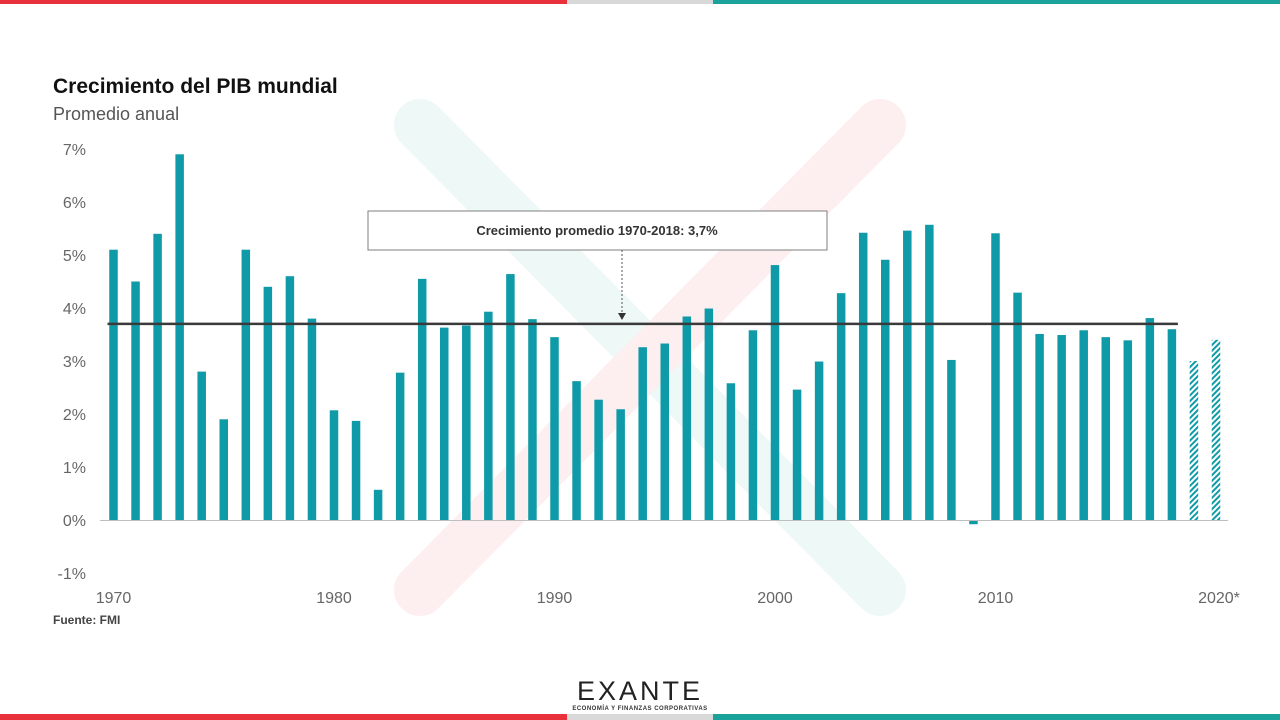 This screenshot has width=1280, height=720. Describe the element at coordinates (74, 203) in the screenshot. I see `y-tick-label: 6%` at that location.